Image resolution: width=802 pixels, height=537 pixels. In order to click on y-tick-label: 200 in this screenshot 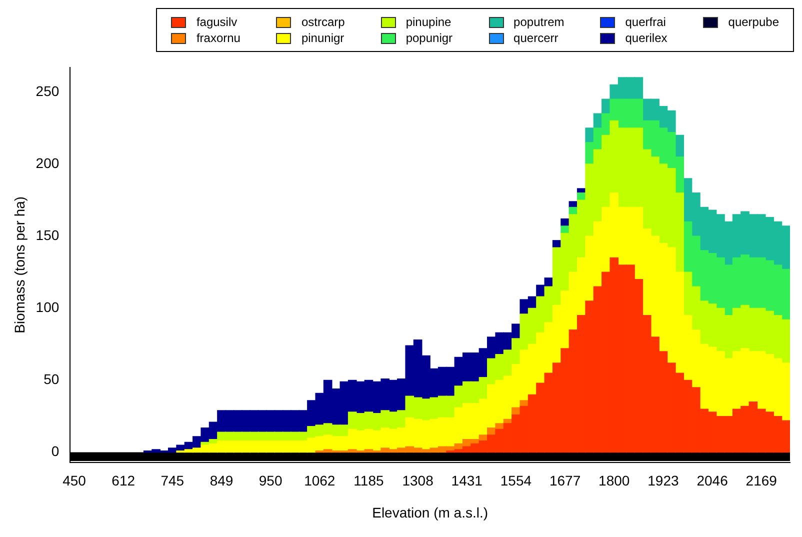, I will do `click(48, 162)`.